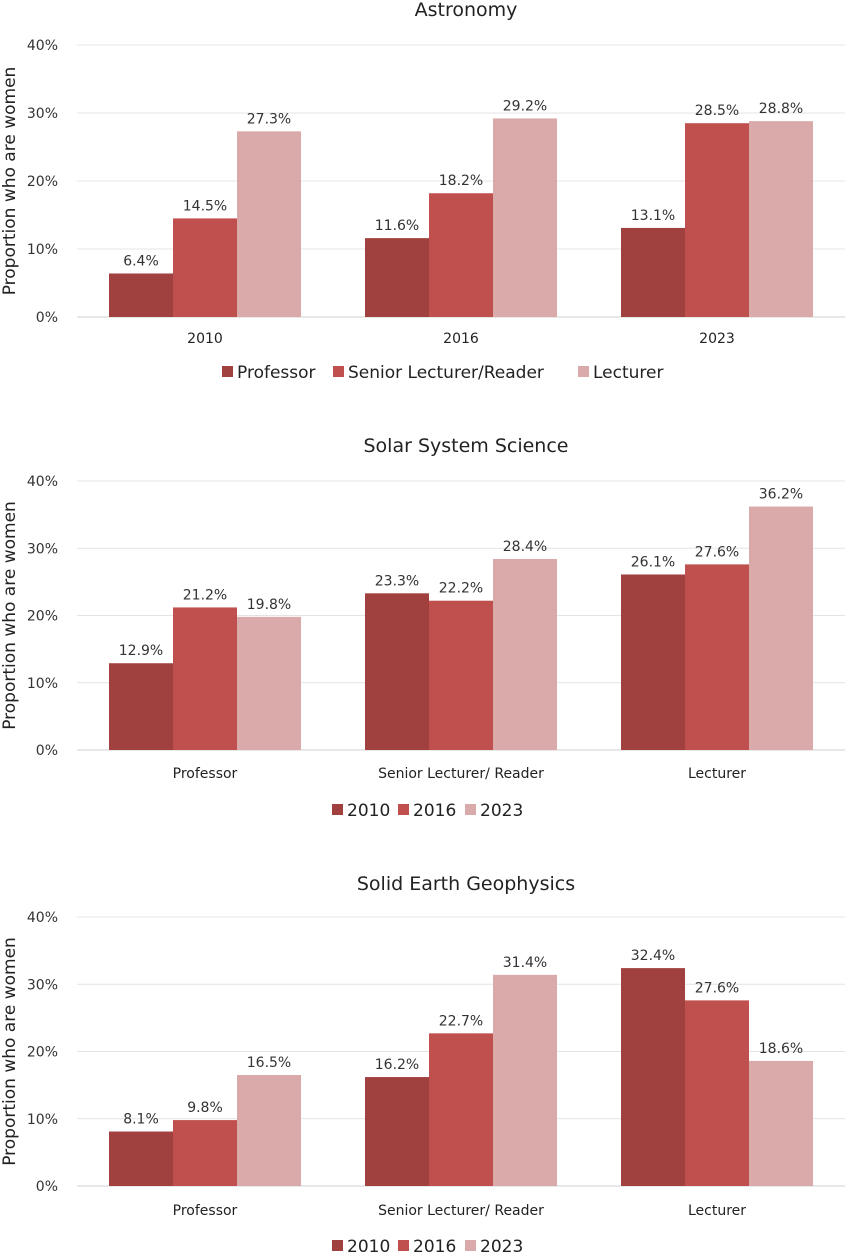 Image resolution: width=850 pixels, height=1254 pixels. I want to click on data-label: 29.2%, so click(525, 106).